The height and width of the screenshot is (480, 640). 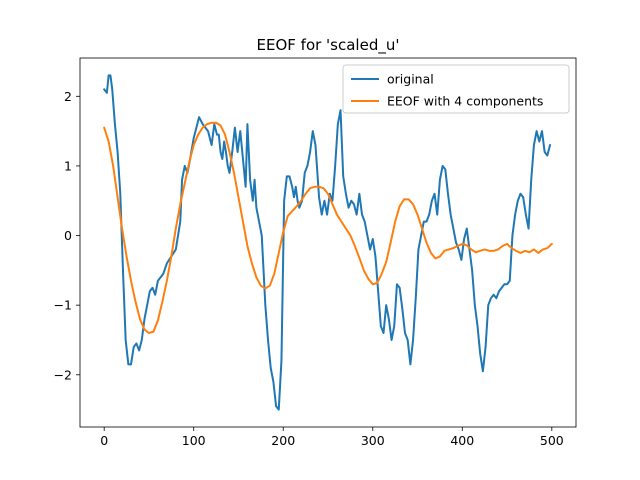 What do you see at coordinates (283, 440) in the screenshot?
I see `x-tick-label: 200` at bounding box center [283, 440].